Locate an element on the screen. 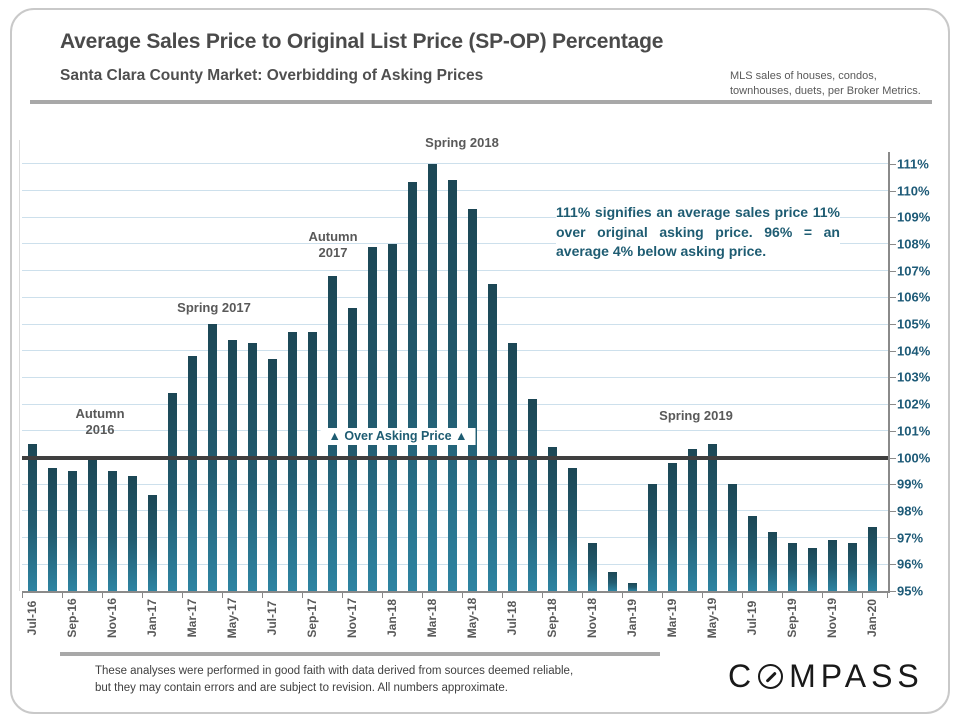 Image resolution: width=960 pixels, height=720 pixels. reference-line-100pct is located at coordinates (455, 457).